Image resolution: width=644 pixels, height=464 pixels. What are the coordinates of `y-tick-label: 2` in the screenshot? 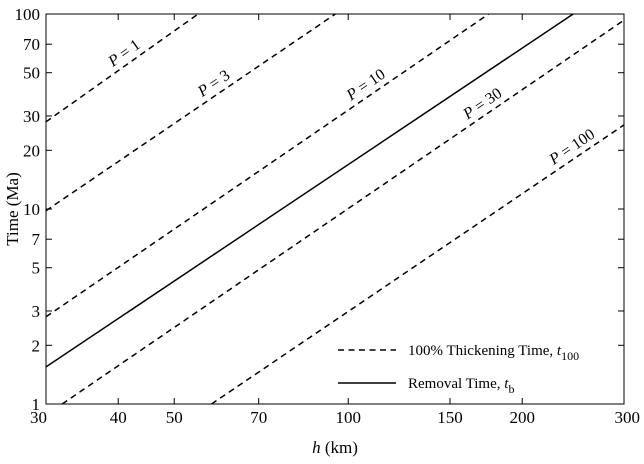 It's located at (36, 345).